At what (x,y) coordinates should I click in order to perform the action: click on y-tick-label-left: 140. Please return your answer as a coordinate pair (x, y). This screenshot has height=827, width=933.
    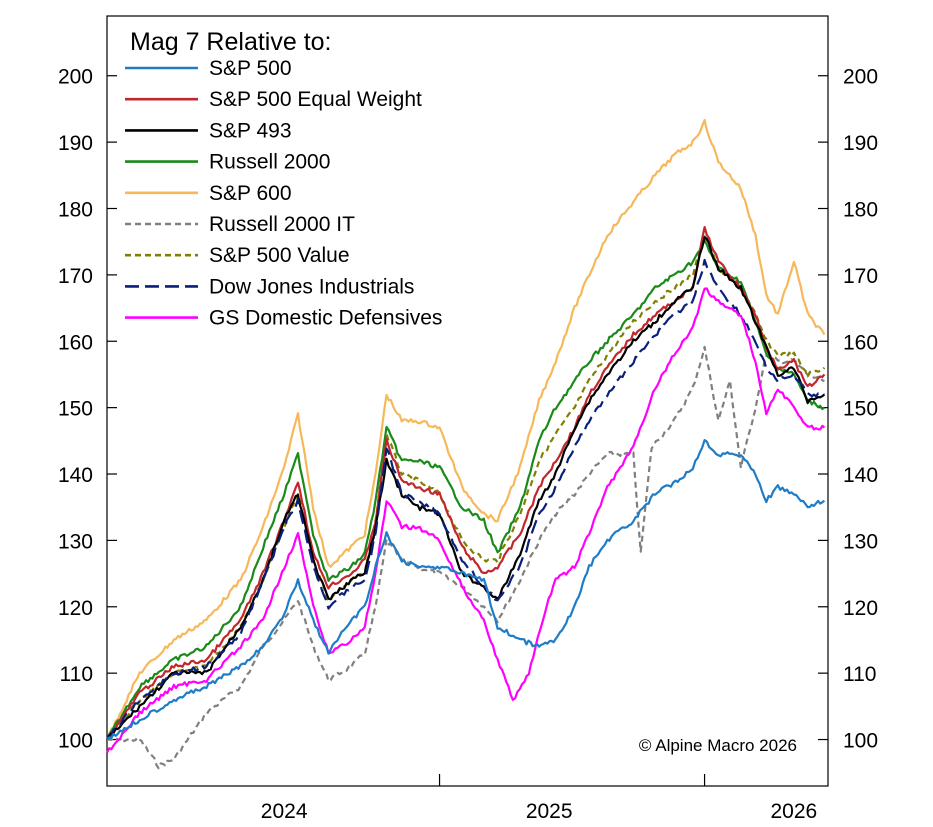
    Looking at the image, I should click on (75, 475).